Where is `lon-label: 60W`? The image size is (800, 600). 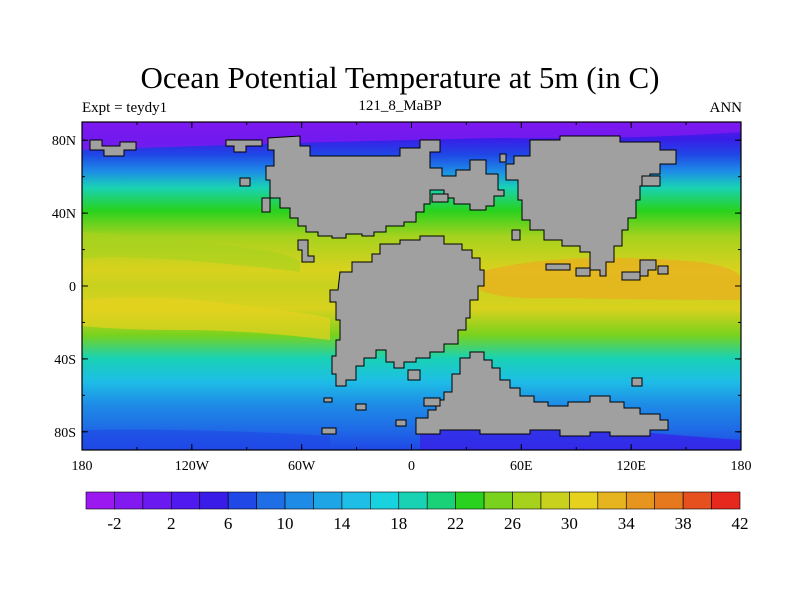 lon-label: 60W is located at coordinates (302, 466).